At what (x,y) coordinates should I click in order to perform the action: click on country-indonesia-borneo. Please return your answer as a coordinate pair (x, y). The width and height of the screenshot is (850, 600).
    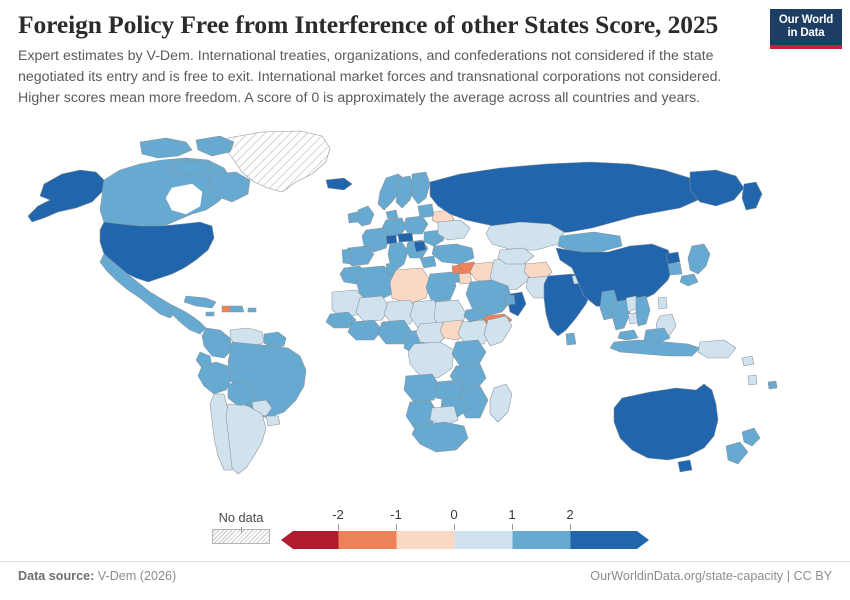
    Looking at the image, I should click on (657, 336).